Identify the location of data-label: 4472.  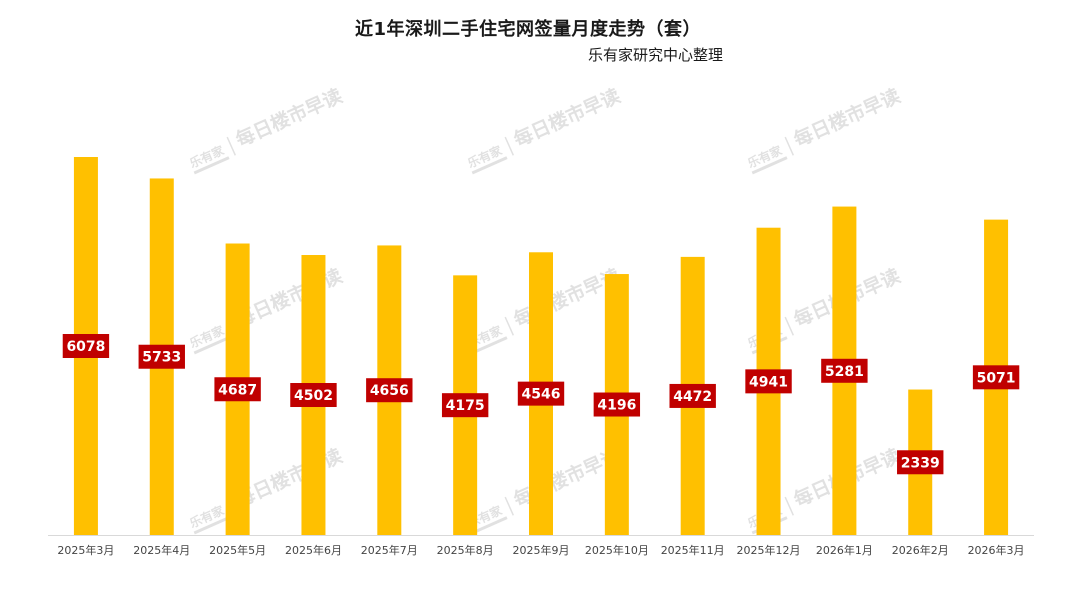
(692, 397).